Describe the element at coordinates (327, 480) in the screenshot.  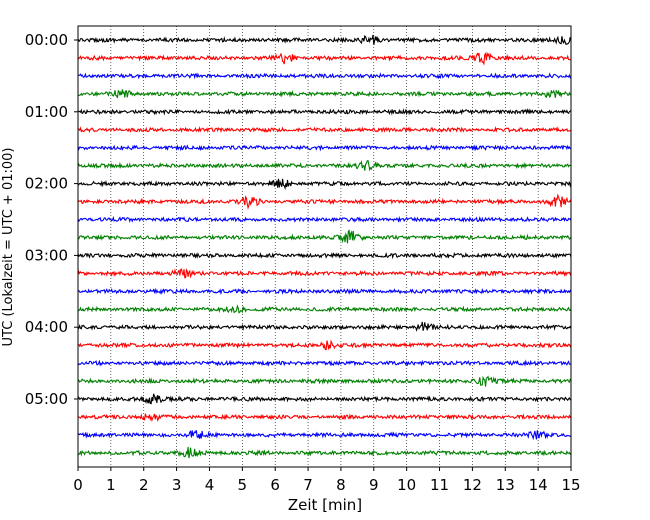
I see `x-axis-ticks: 0 1 2 3 4 5 6 7 8 9 10 11 12 13 14 15` at that location.